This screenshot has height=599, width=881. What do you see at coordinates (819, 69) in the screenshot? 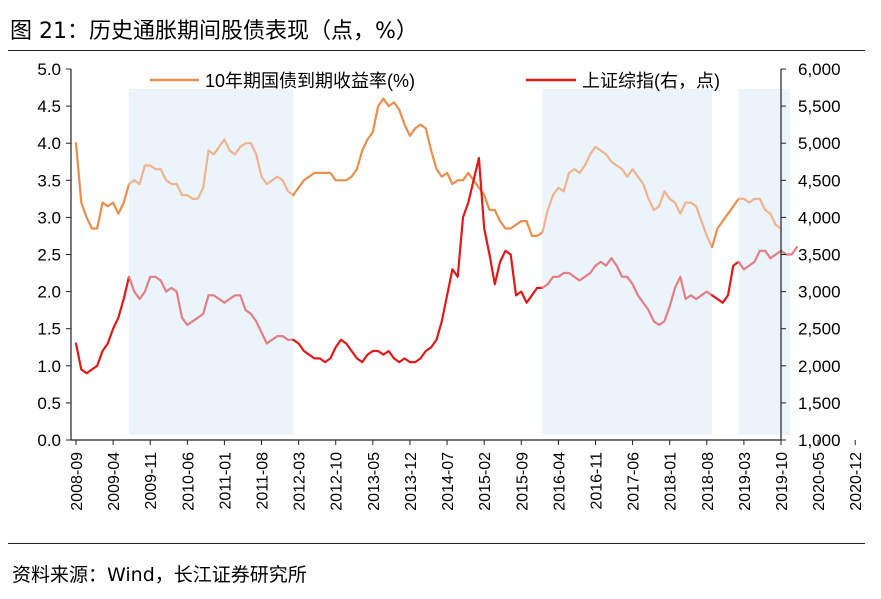
I see `right-tick-label: 6,000` at bounding box center [819, 69].